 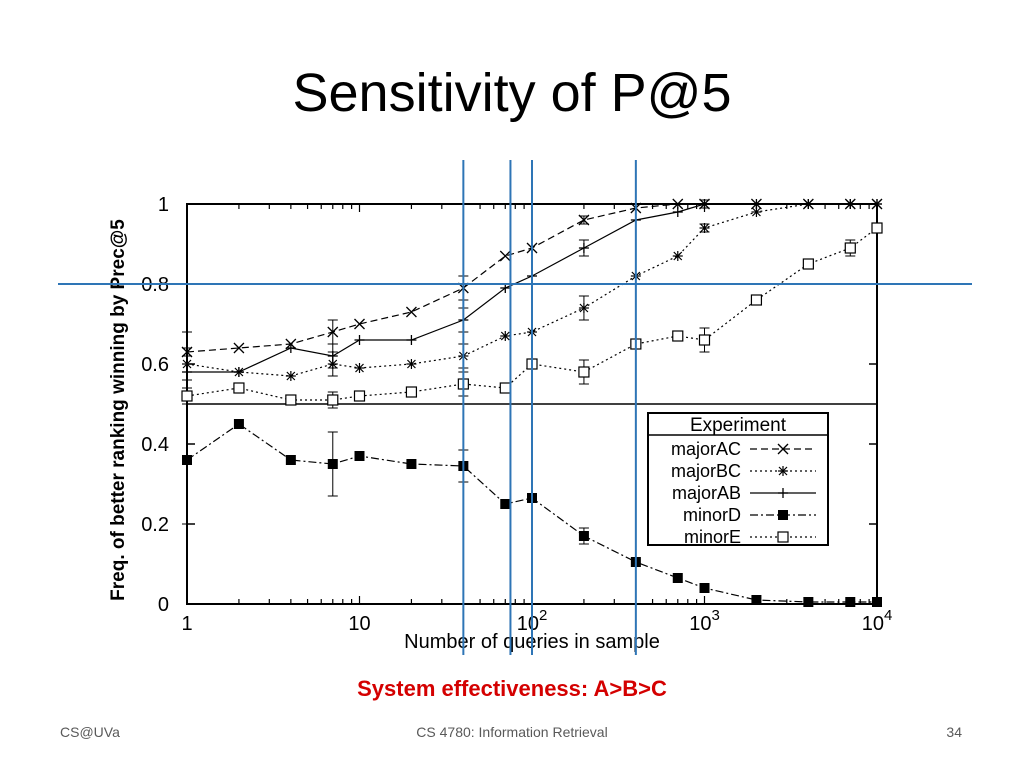 I want to click on x-tick-label: 10, so click(x=359, y=624).